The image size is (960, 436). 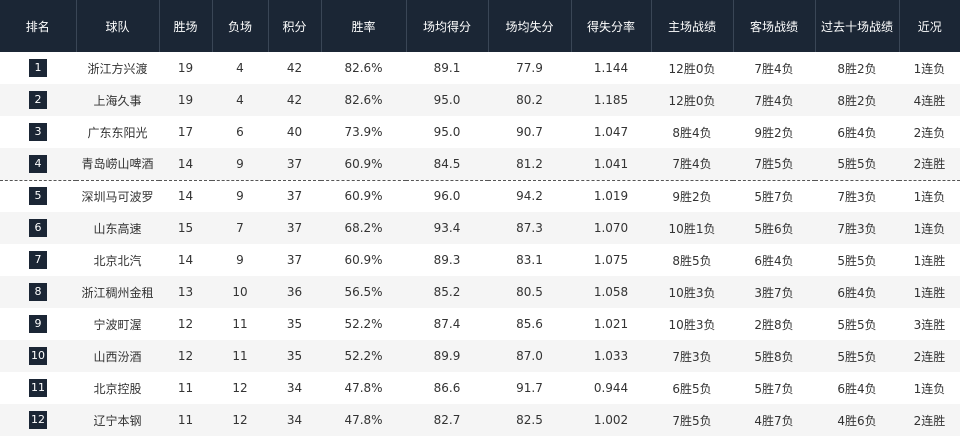 I want to click on rank-badge: 4, so click(x=38, y=163).